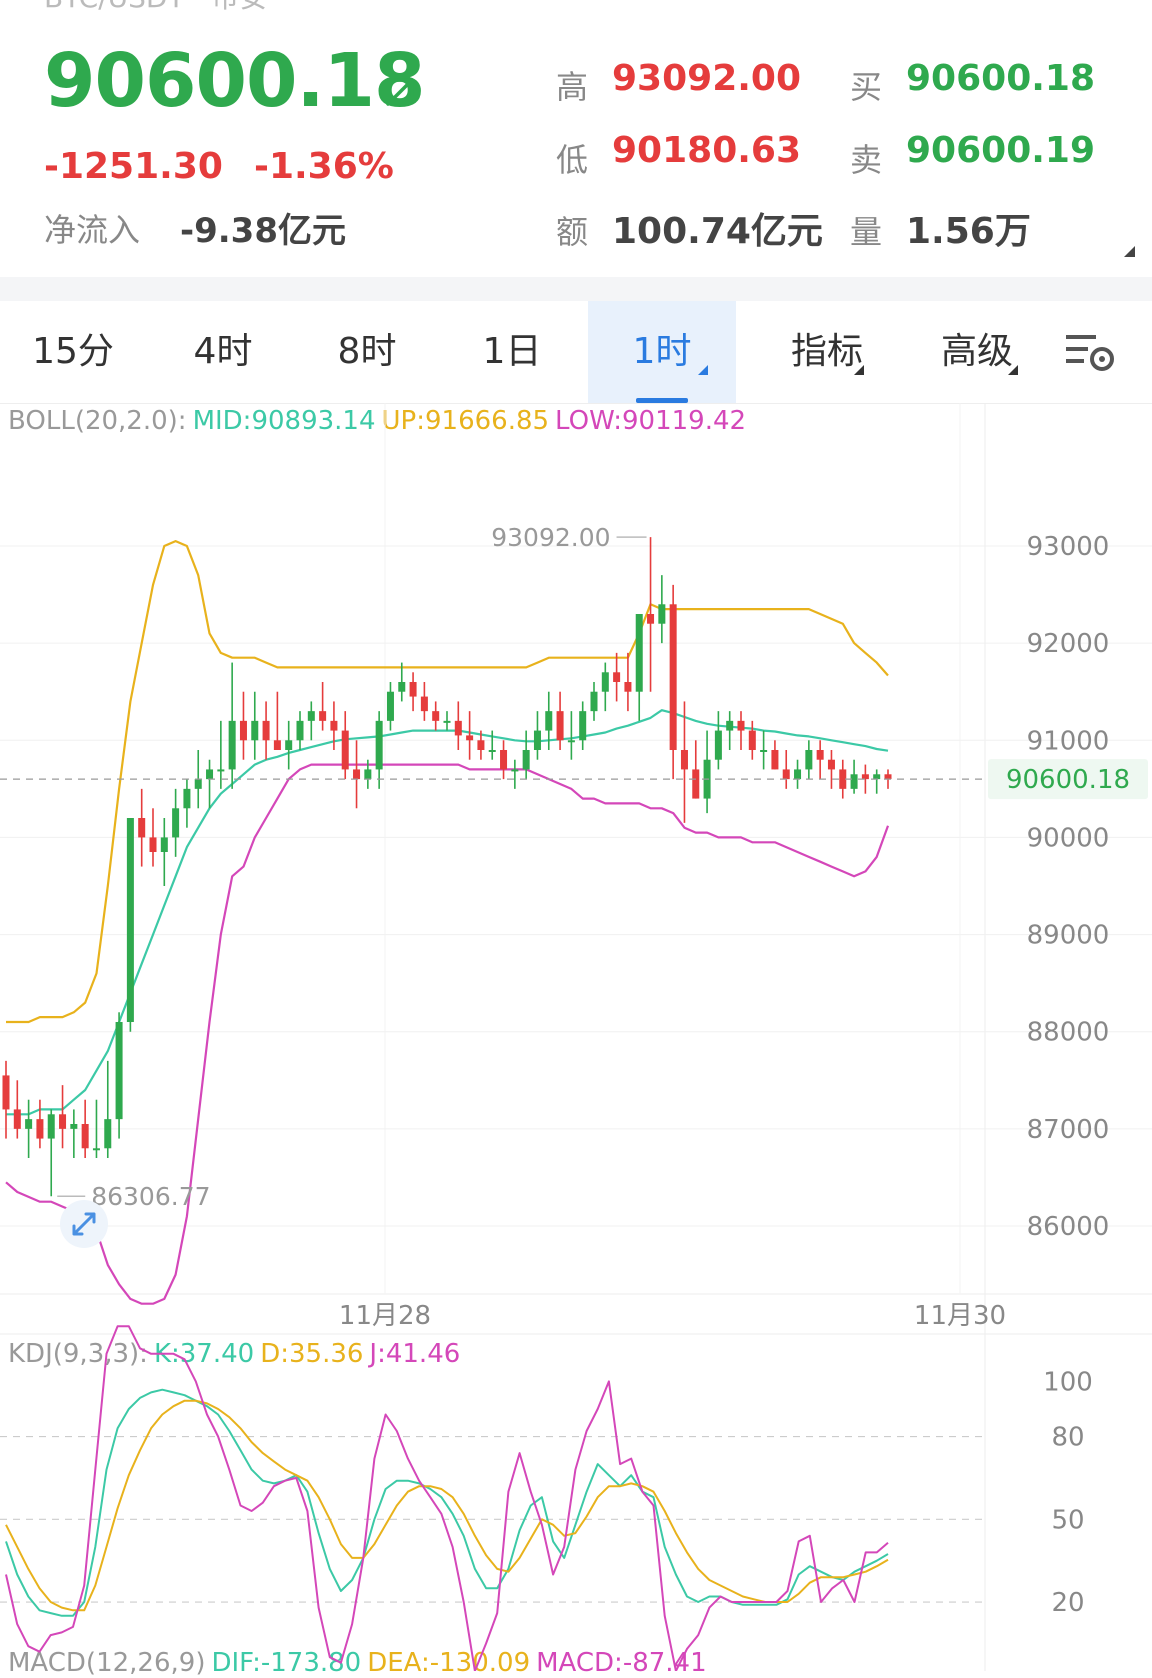  I want to click on expand-quote-corner-icon, so click(1129, 251).